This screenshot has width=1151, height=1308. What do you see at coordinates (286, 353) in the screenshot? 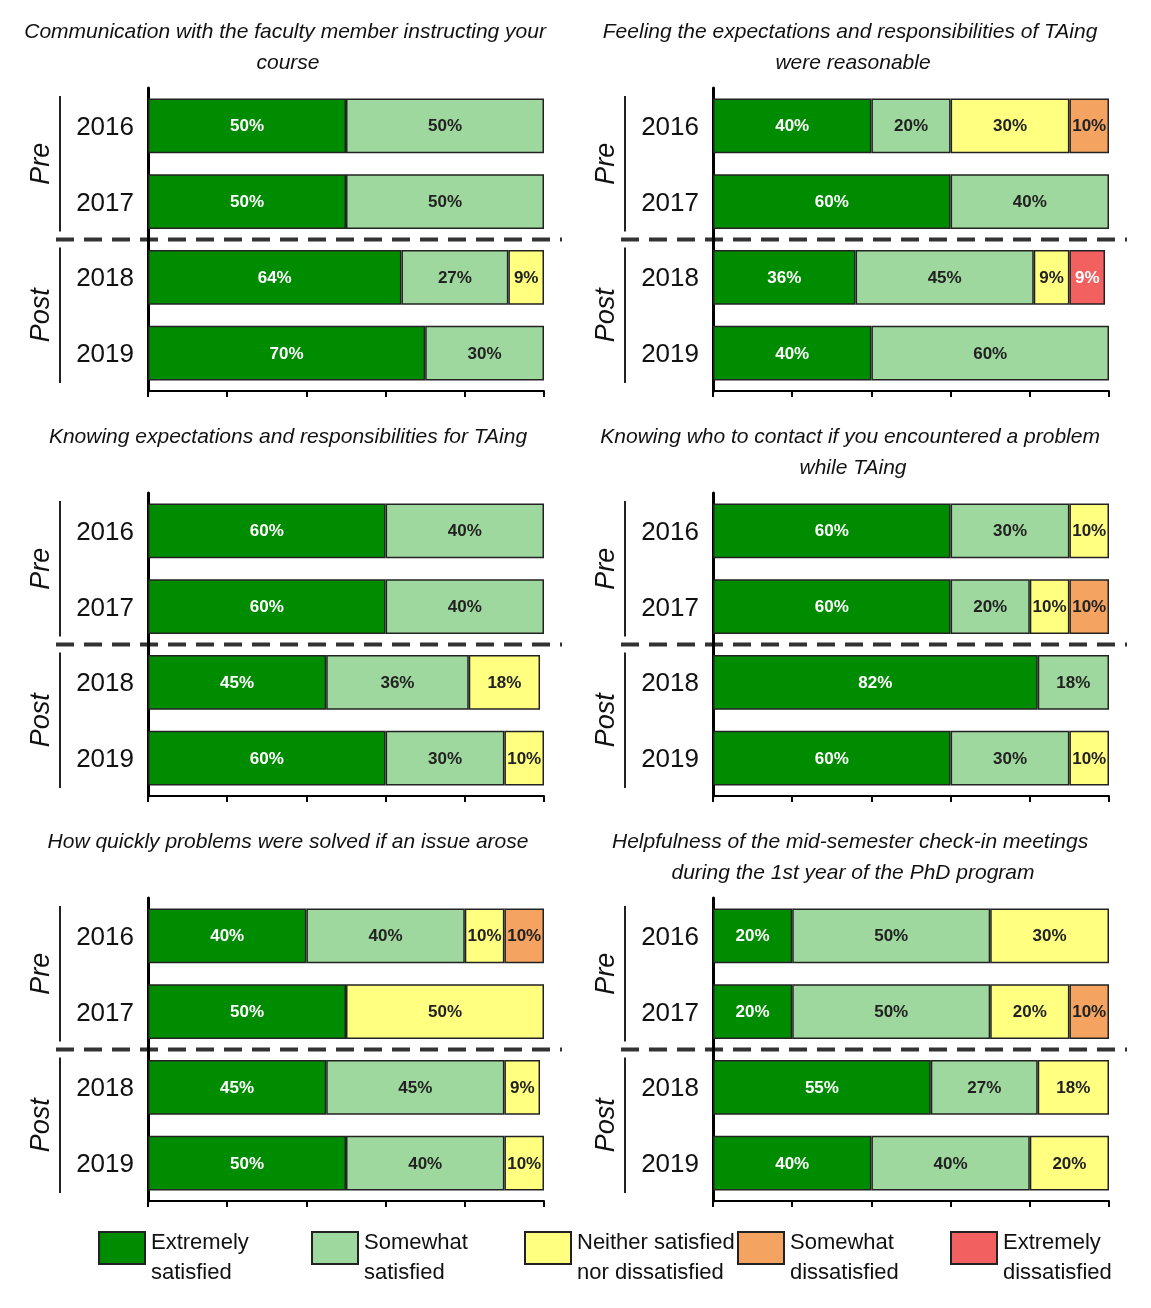
I see `data-label: 70%` at bounding box center [286, 353].